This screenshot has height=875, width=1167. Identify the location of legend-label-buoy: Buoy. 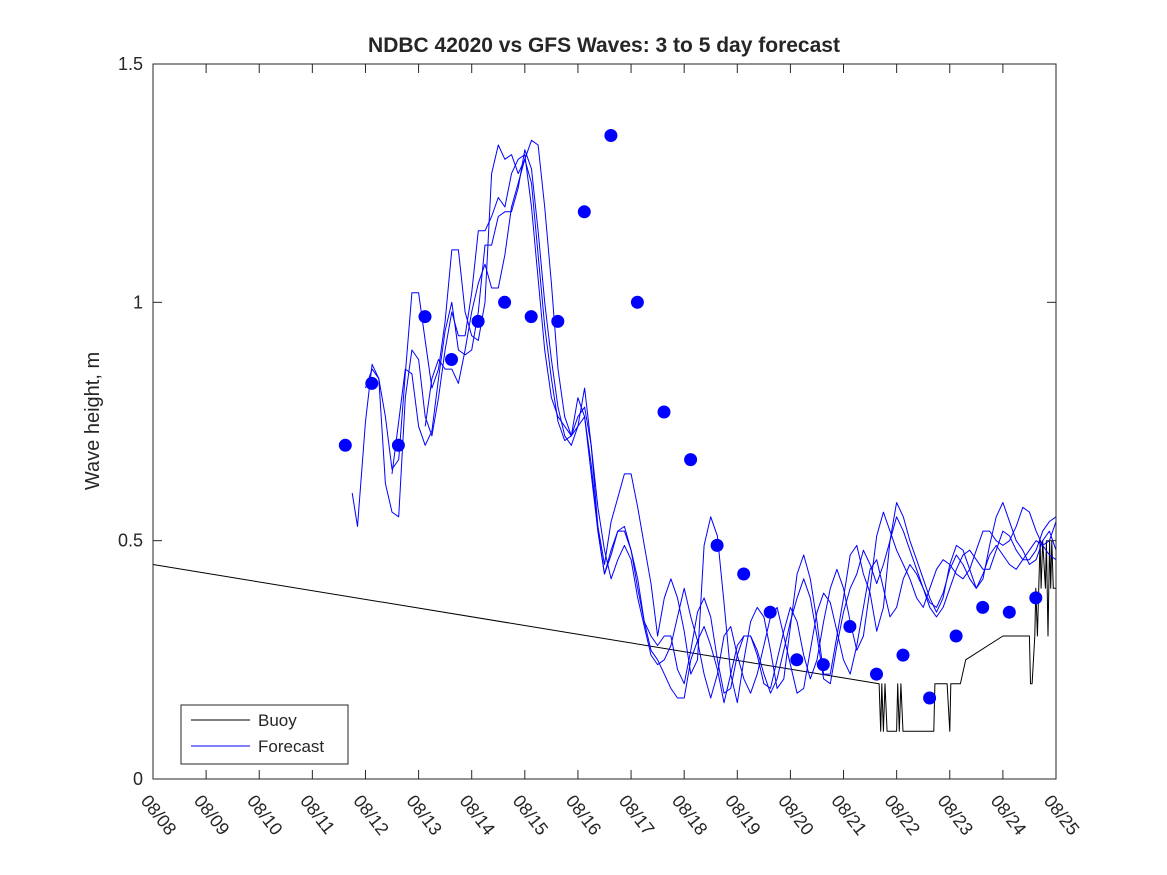
(277, 720).